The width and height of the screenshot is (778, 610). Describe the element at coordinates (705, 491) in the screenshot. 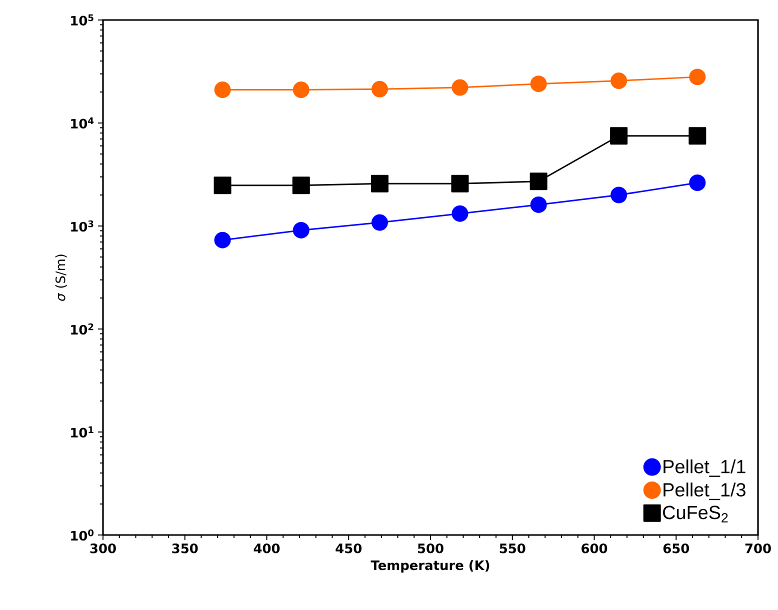

I see `legend-label: Pellet_1/3` at that location.